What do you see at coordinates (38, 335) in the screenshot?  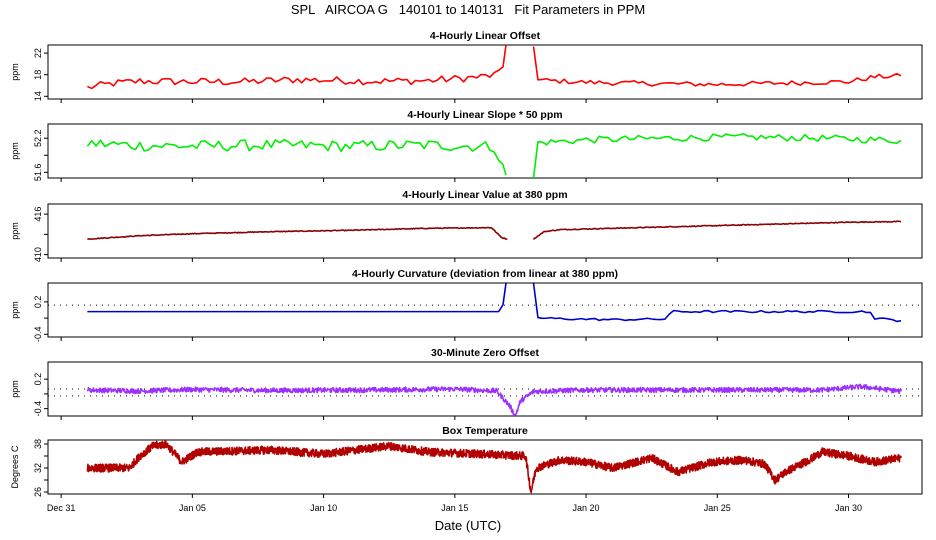 I see `y-tick-label-curvature: -0.4` at bounding box center [38, 335].